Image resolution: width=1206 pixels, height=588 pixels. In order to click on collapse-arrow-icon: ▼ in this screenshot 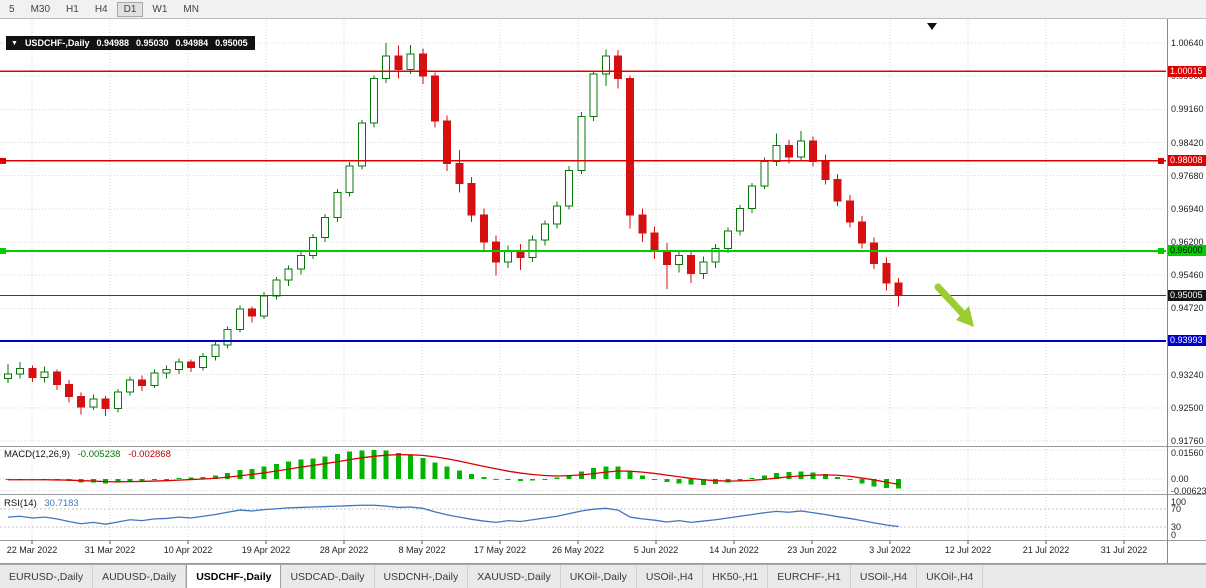, I will do `click(14, 43)`.